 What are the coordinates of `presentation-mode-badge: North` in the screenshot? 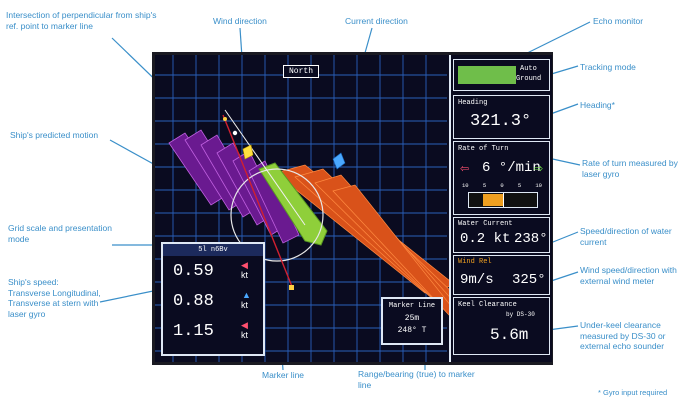 It's located at (301, 71).